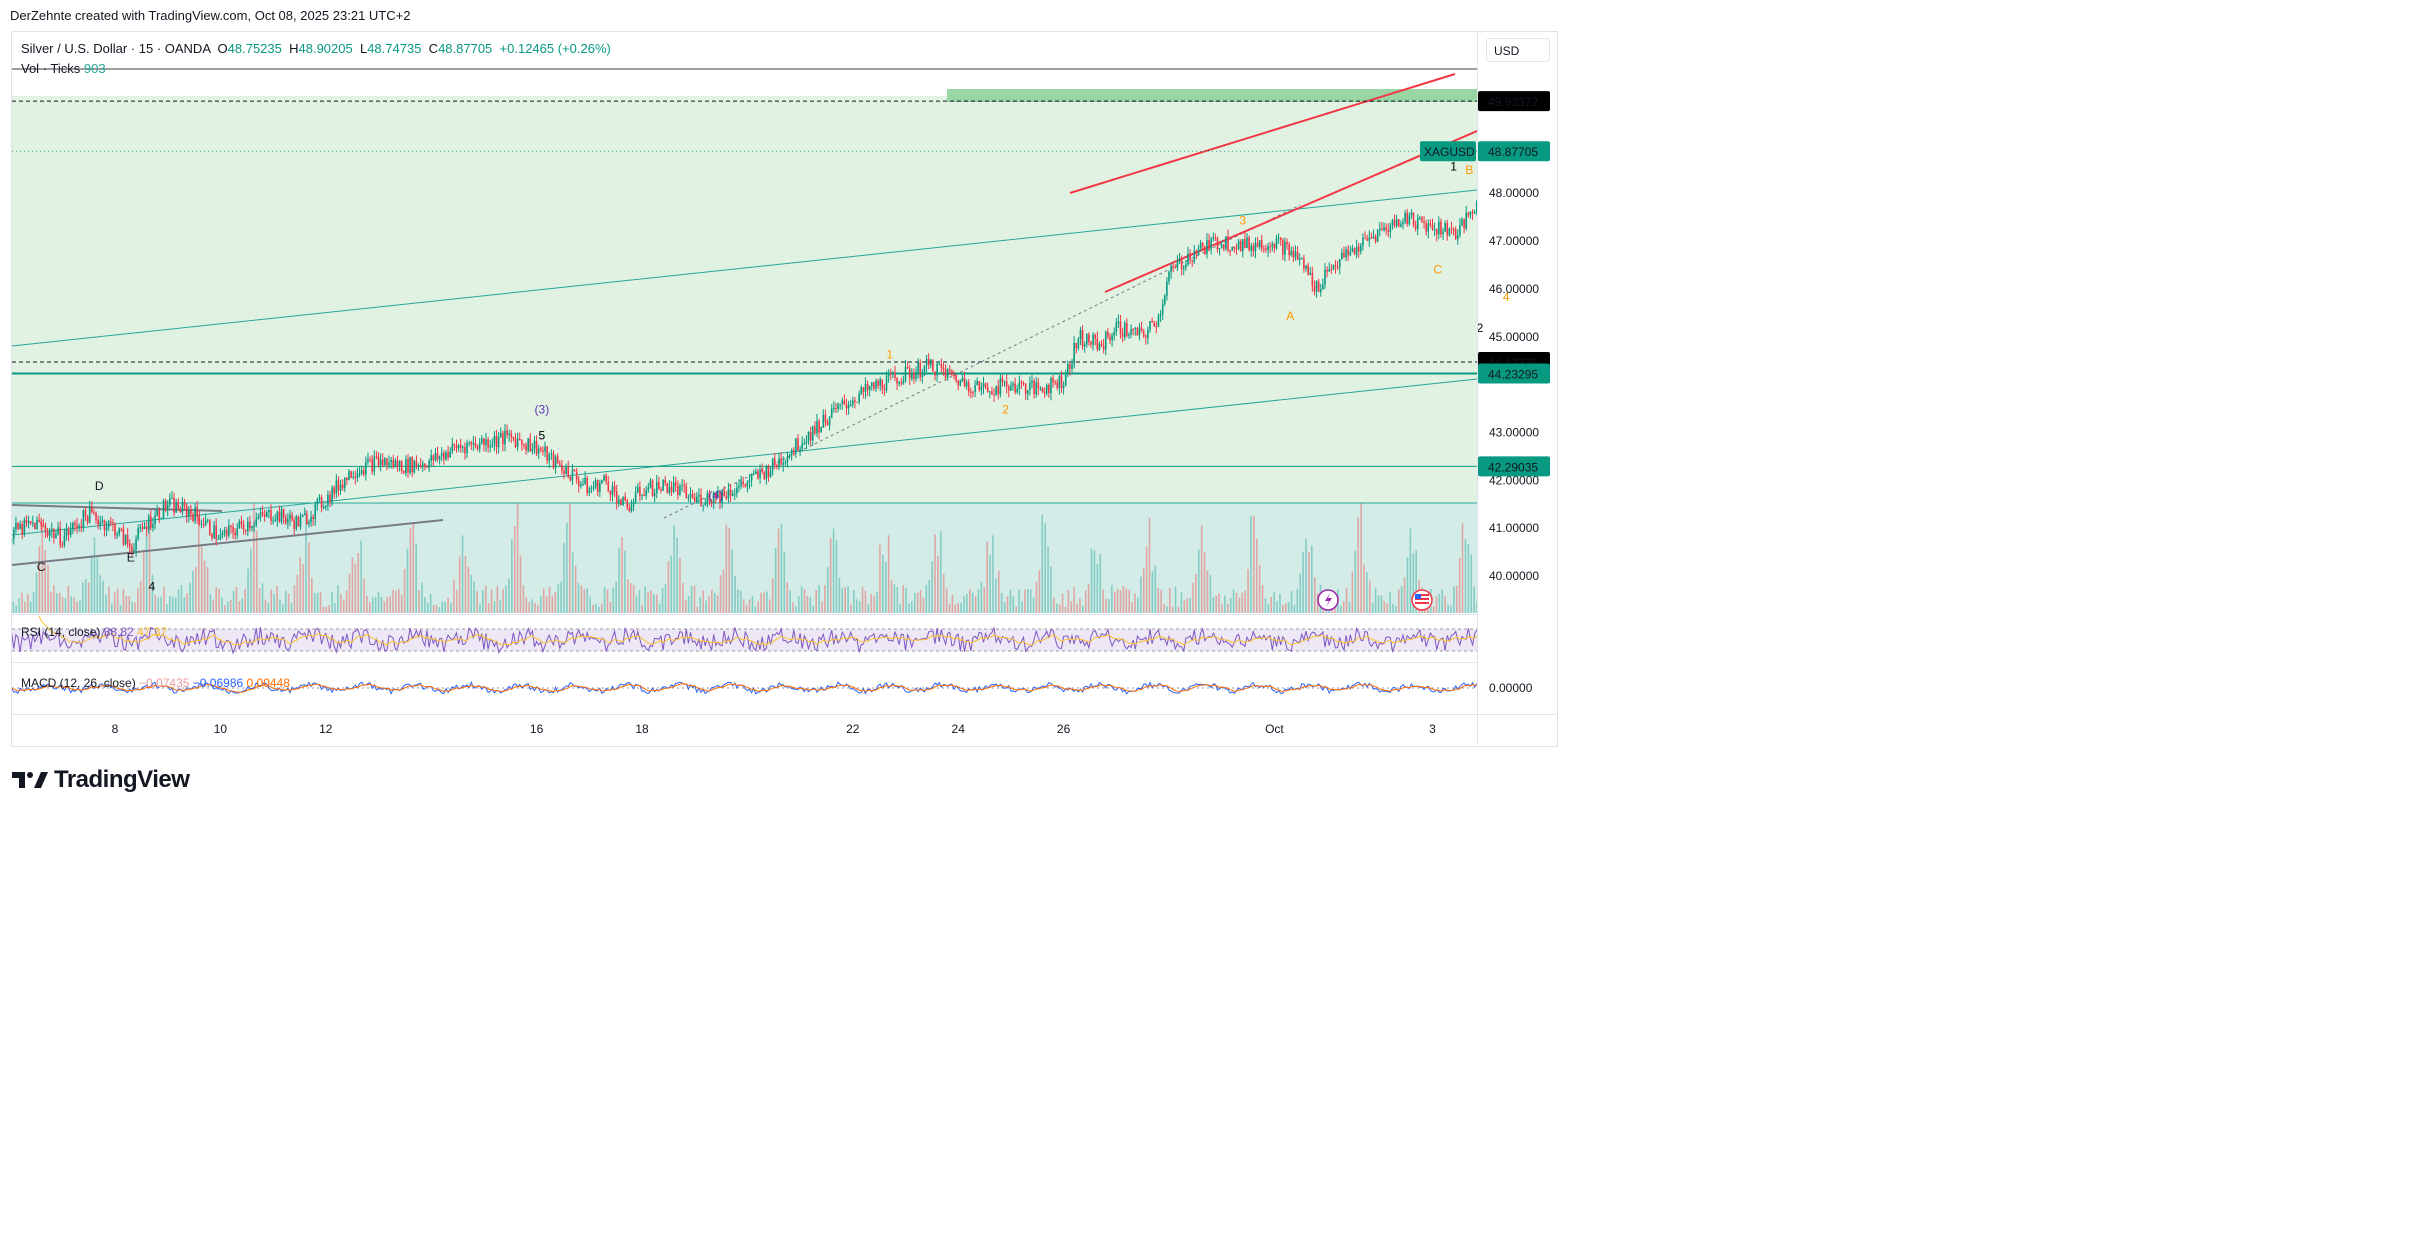 This screenshot has height=1252, width=2411. Describe the element at coordinates (1212, 95) in the screenshot. I see `target-zone` at that location.